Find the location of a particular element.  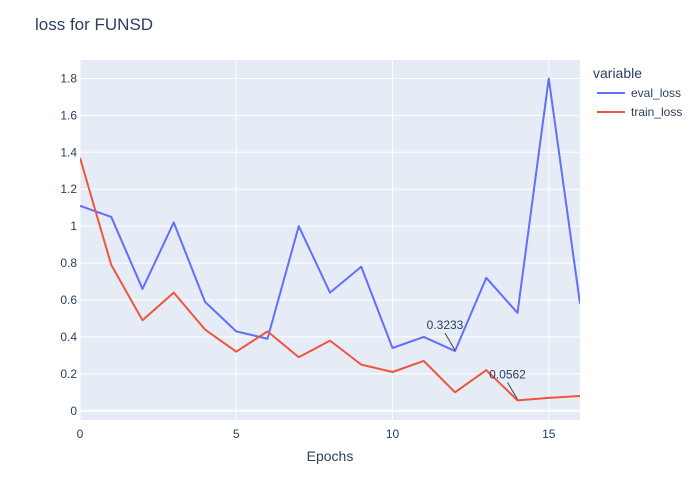

x-tick-label: 10 is located at coordinates (393, 434).